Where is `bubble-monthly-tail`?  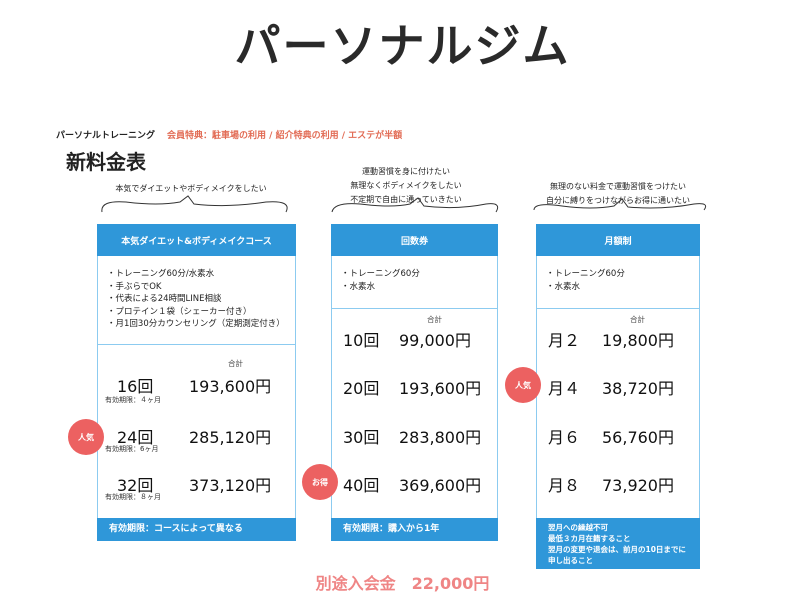 bubble-monthly-tail is located at coordinates (620, 204).